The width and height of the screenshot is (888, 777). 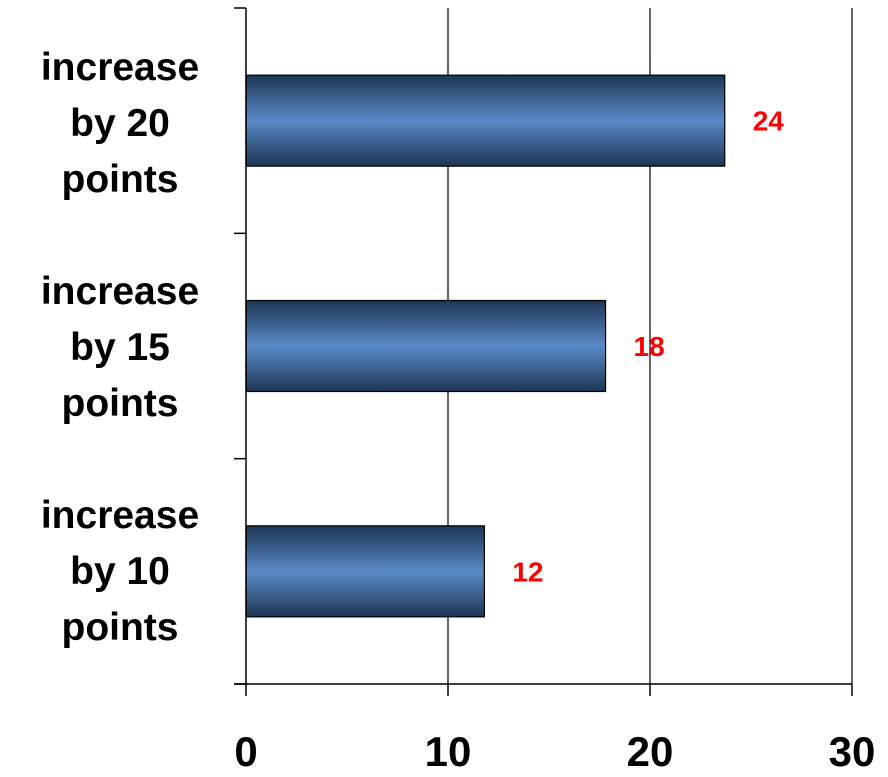 I want to click on data-label-3: 12, so click(x=527, y=571).